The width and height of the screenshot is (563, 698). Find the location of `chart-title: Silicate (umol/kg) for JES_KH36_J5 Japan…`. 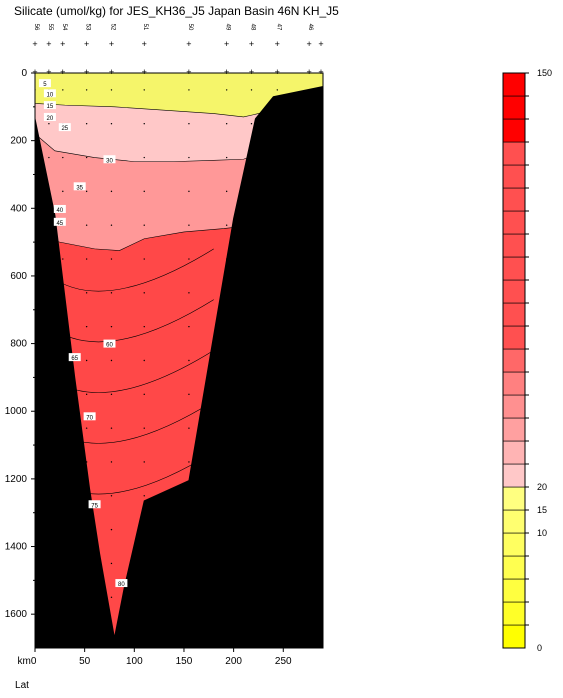

chart-title: Silicate (umol/kg) for JES_KH36_J5 Japan… is located at coordinates (176, 11).